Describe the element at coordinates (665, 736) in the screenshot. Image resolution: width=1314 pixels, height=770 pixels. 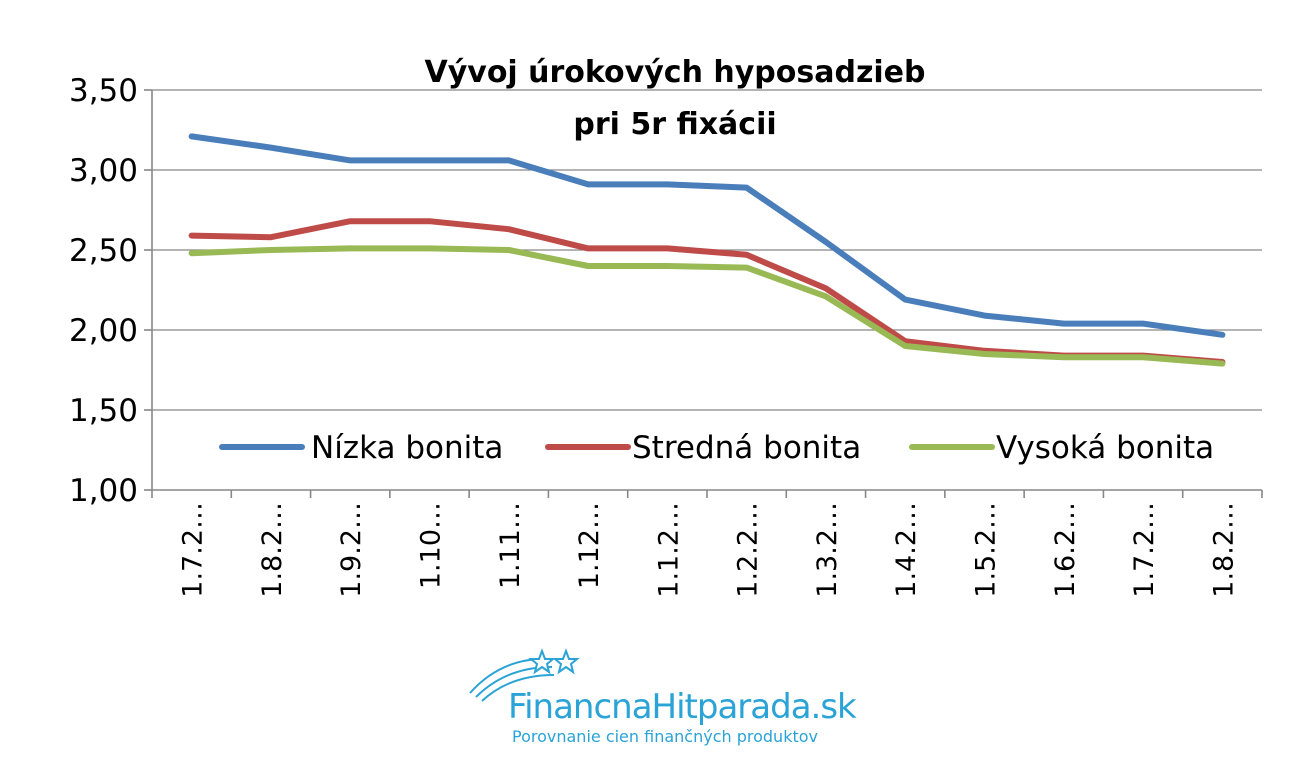
I see `logo-tagline: Porovnanie cien finančných produktov` at that location.